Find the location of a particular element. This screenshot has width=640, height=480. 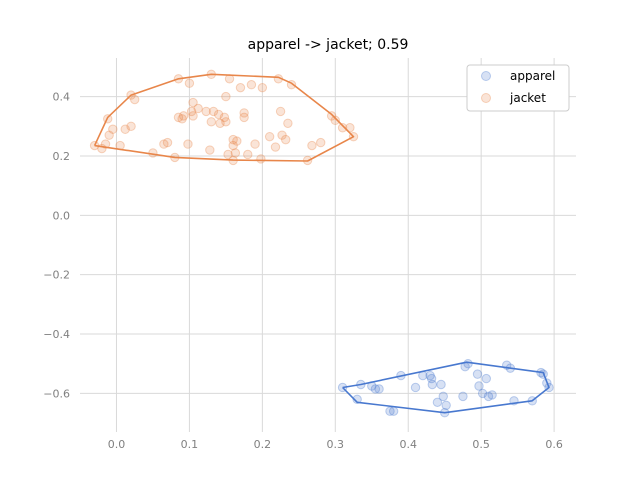

x-axis-ticks: 0.0 0.1 0.2 0.3 0.4 0.5 0.6 is located at coordinates (335, 444).